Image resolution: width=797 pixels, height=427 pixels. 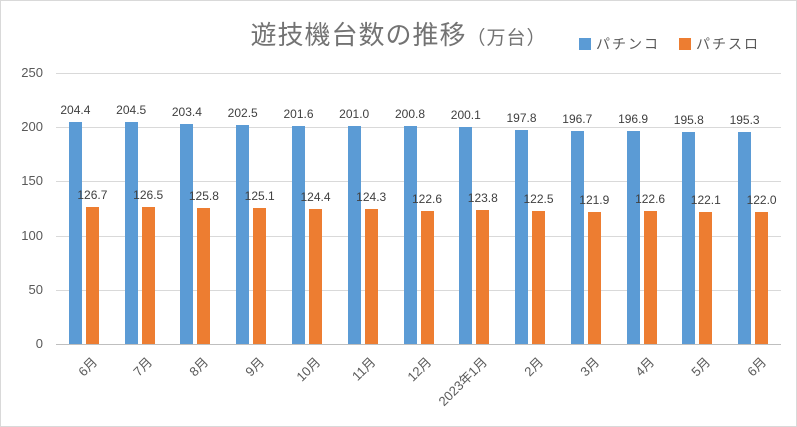 I want to click on legend-item-pachislot: パチスロ, so click(x=719, y=44).